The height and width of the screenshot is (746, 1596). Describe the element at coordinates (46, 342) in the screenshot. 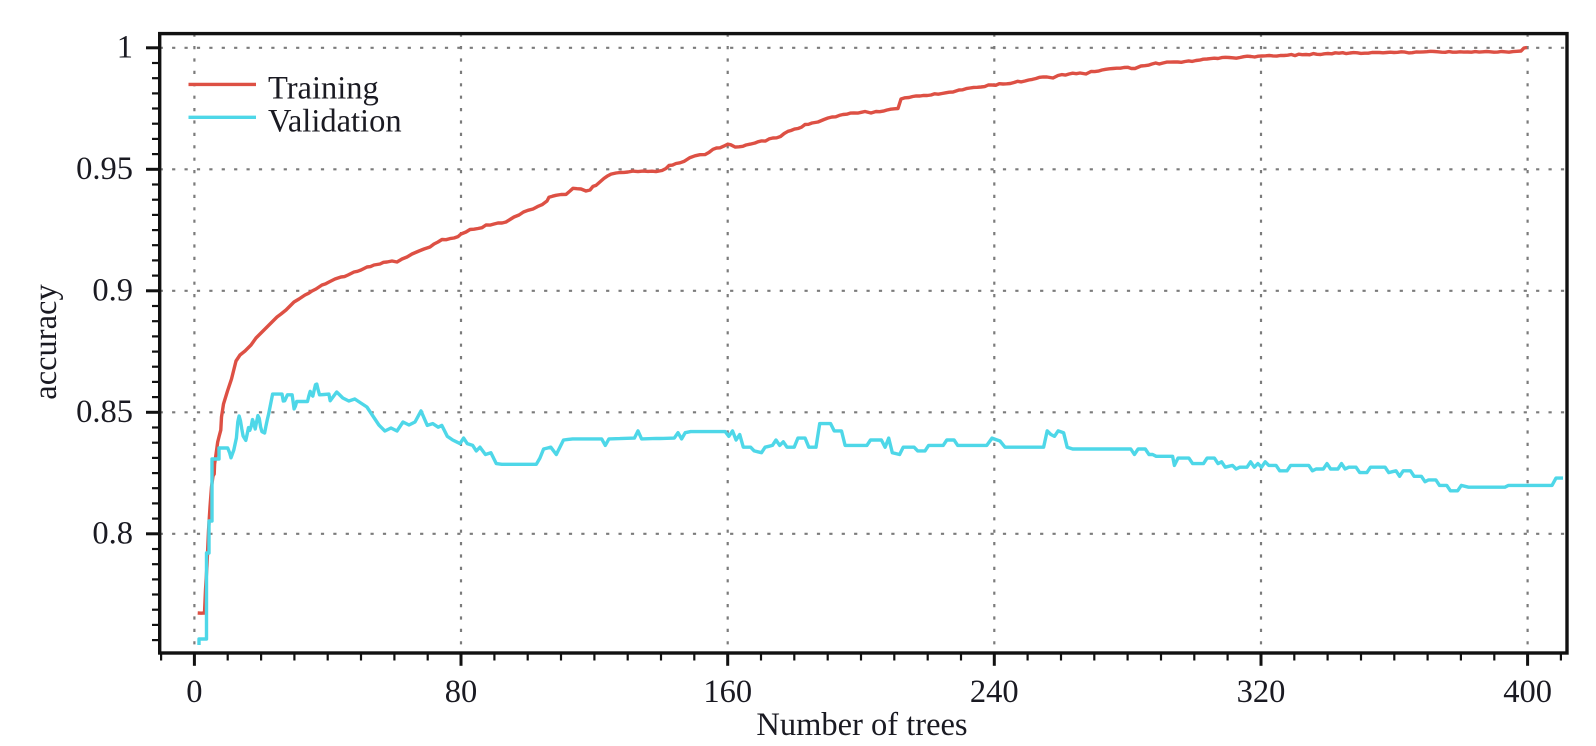

I see `svg-text: accuracy` at that location.